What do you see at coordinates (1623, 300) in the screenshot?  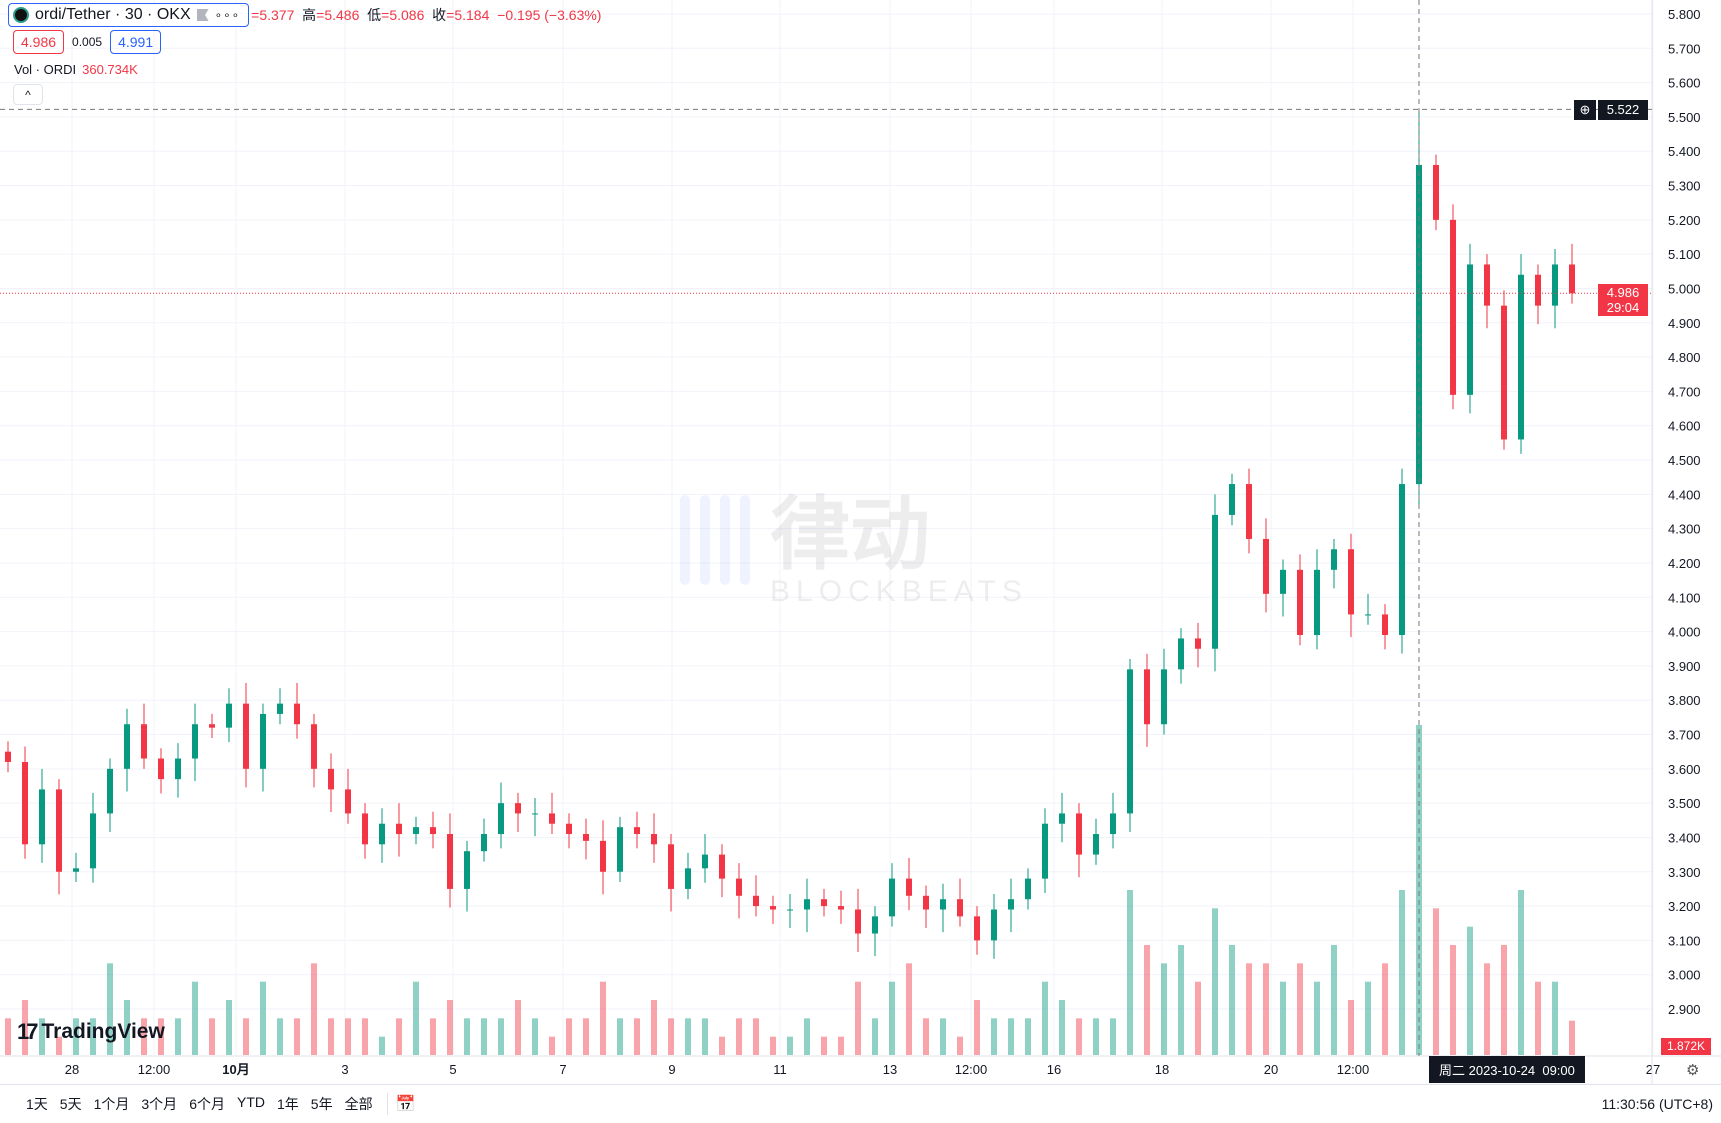 I see `last-price-badge: 4.986 29:04` at bounding box center [1623, 300].